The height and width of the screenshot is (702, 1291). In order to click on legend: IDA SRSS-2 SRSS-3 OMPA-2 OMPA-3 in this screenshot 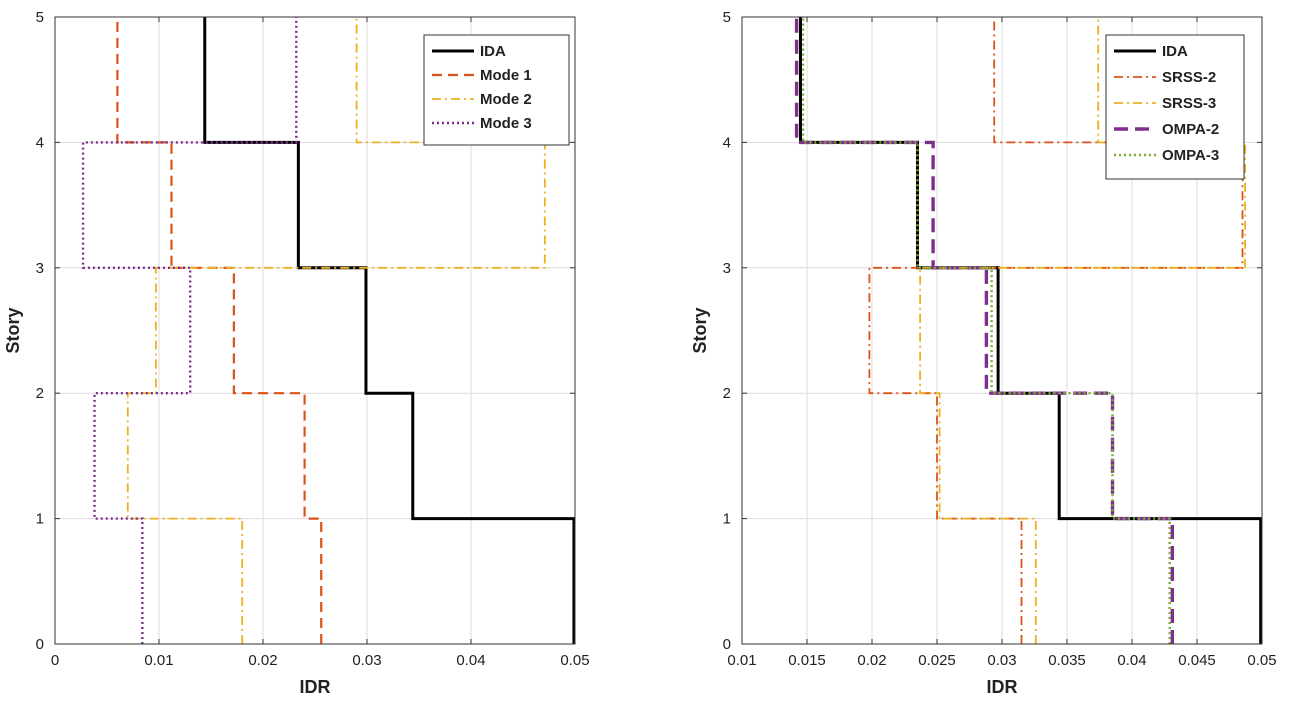, I will do `click(1175, 107)`.